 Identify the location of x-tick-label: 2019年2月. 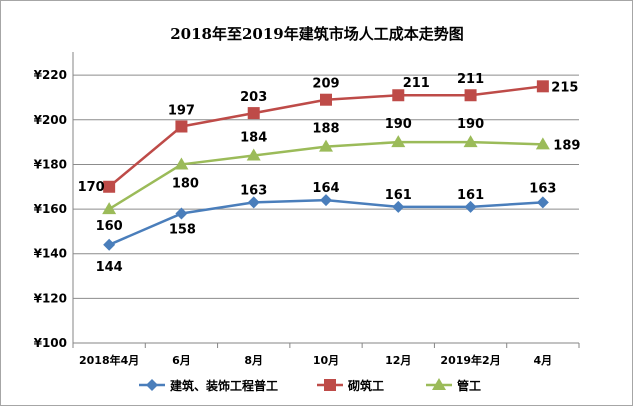
(470, 360).